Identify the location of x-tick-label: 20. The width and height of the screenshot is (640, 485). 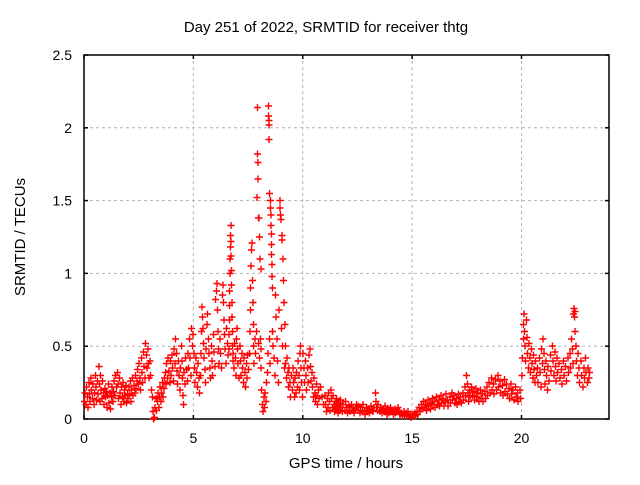
(522, 438).